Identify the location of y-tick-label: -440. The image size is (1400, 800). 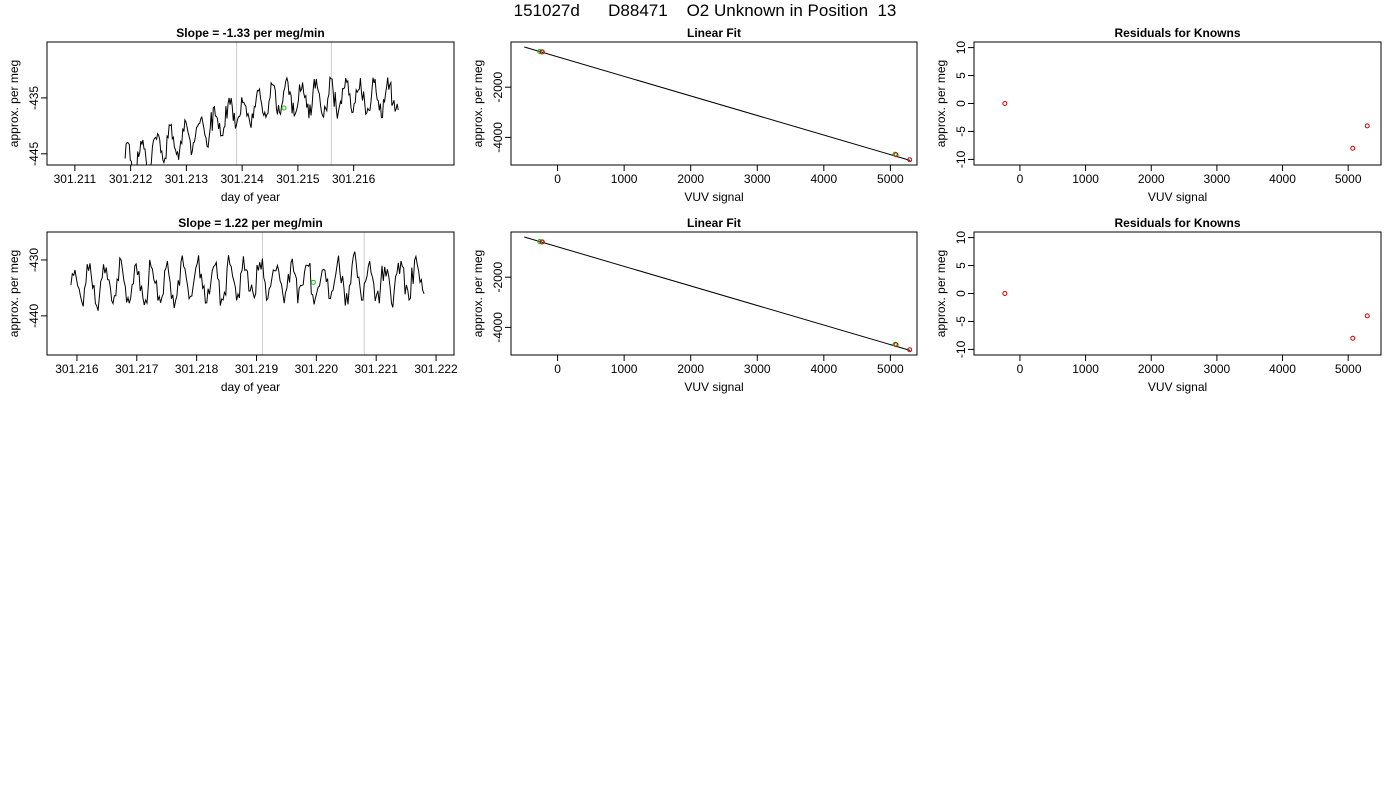
(34, 316).